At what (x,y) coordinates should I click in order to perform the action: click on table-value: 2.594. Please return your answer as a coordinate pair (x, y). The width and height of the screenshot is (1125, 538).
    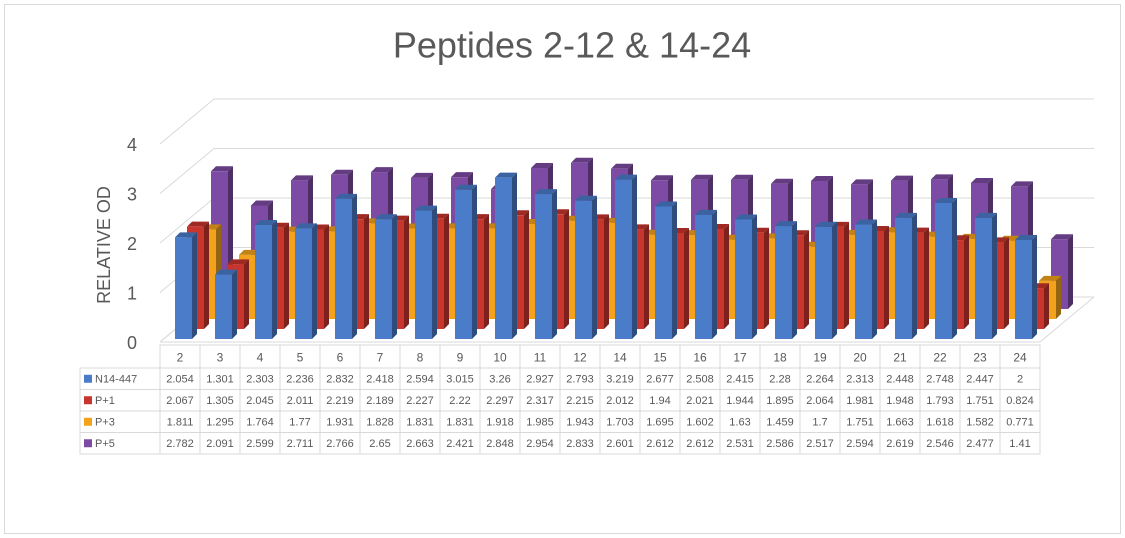
    Looking at the image, I should click on (420, 380).